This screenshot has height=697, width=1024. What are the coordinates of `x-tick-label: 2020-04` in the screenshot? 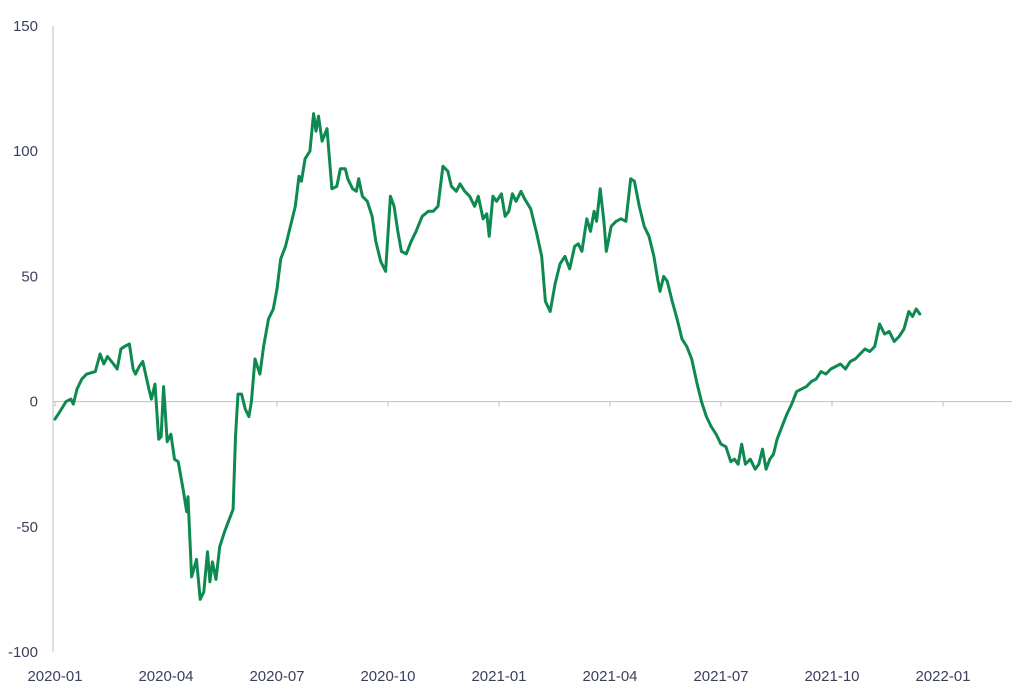 It's located at (165, 676).